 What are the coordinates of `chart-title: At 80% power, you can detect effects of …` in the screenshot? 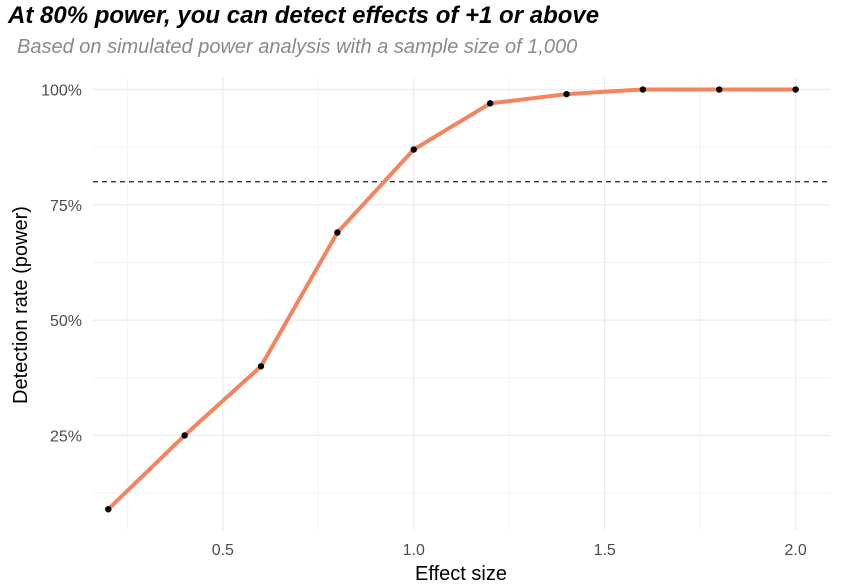 It's located at (304, 15).